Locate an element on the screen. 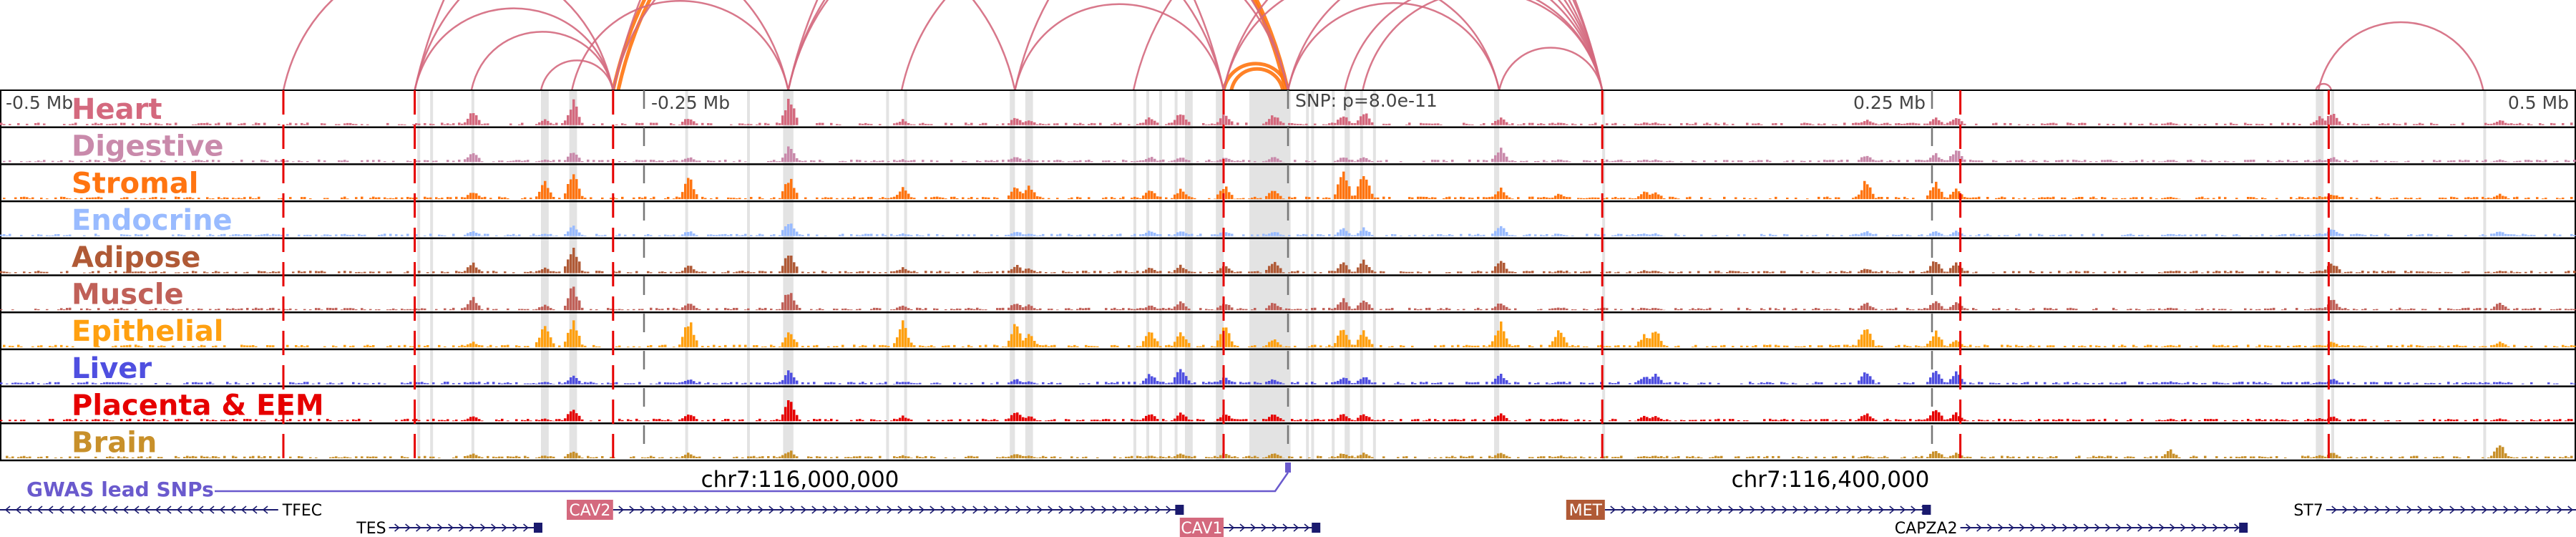 Image resolution: width=2576 pixels, height=537 pixels. track-adipose: Adipose is located at coordinates (1288, 258).